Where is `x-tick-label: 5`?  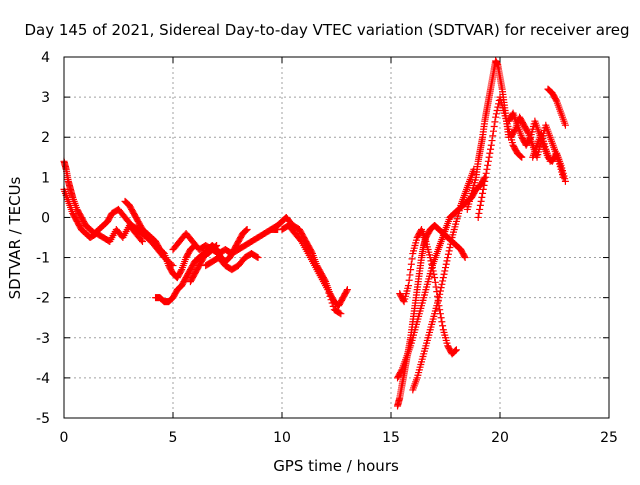 x-tick-label: 5 is located at coordinates (173, 438).